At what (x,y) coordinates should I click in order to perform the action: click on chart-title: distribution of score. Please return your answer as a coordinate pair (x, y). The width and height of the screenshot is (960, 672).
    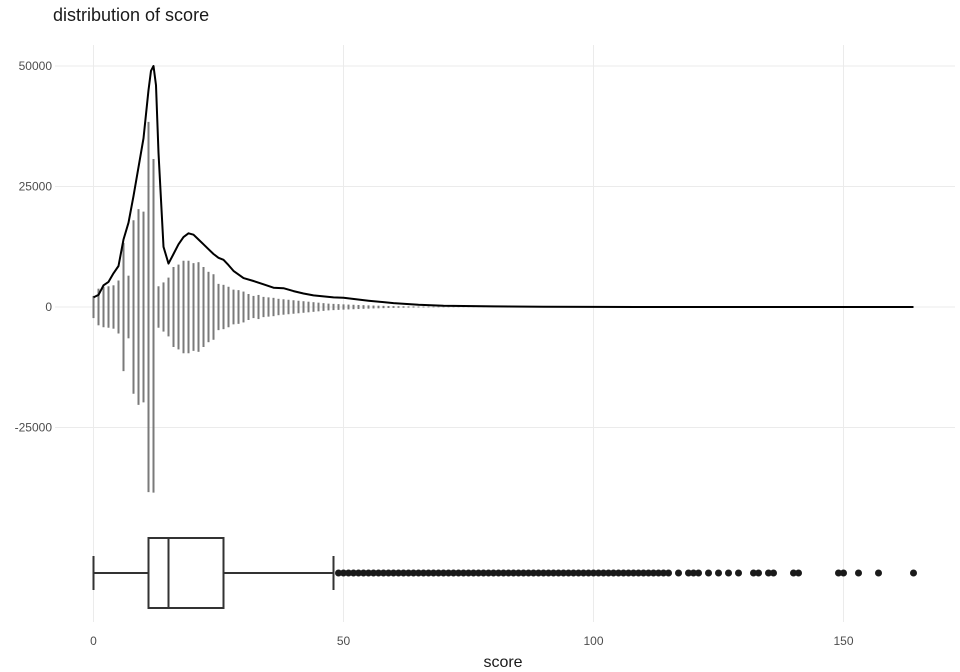
    Looking at the image, I should click on (131, 15).